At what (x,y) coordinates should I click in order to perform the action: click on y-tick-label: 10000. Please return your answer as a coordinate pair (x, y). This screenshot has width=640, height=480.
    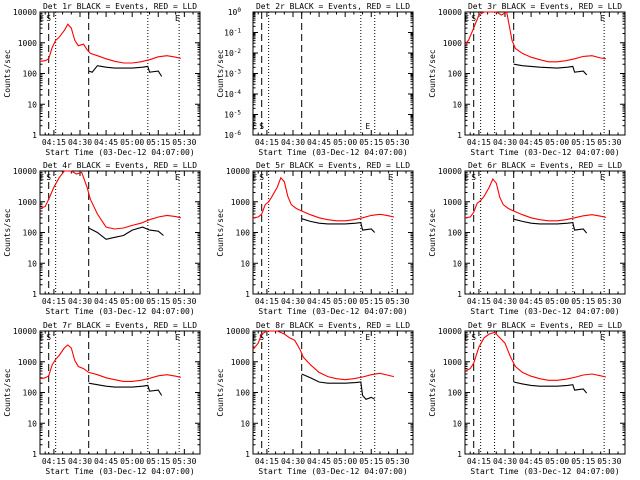
    Looking at the image, I should click on (25, 12).